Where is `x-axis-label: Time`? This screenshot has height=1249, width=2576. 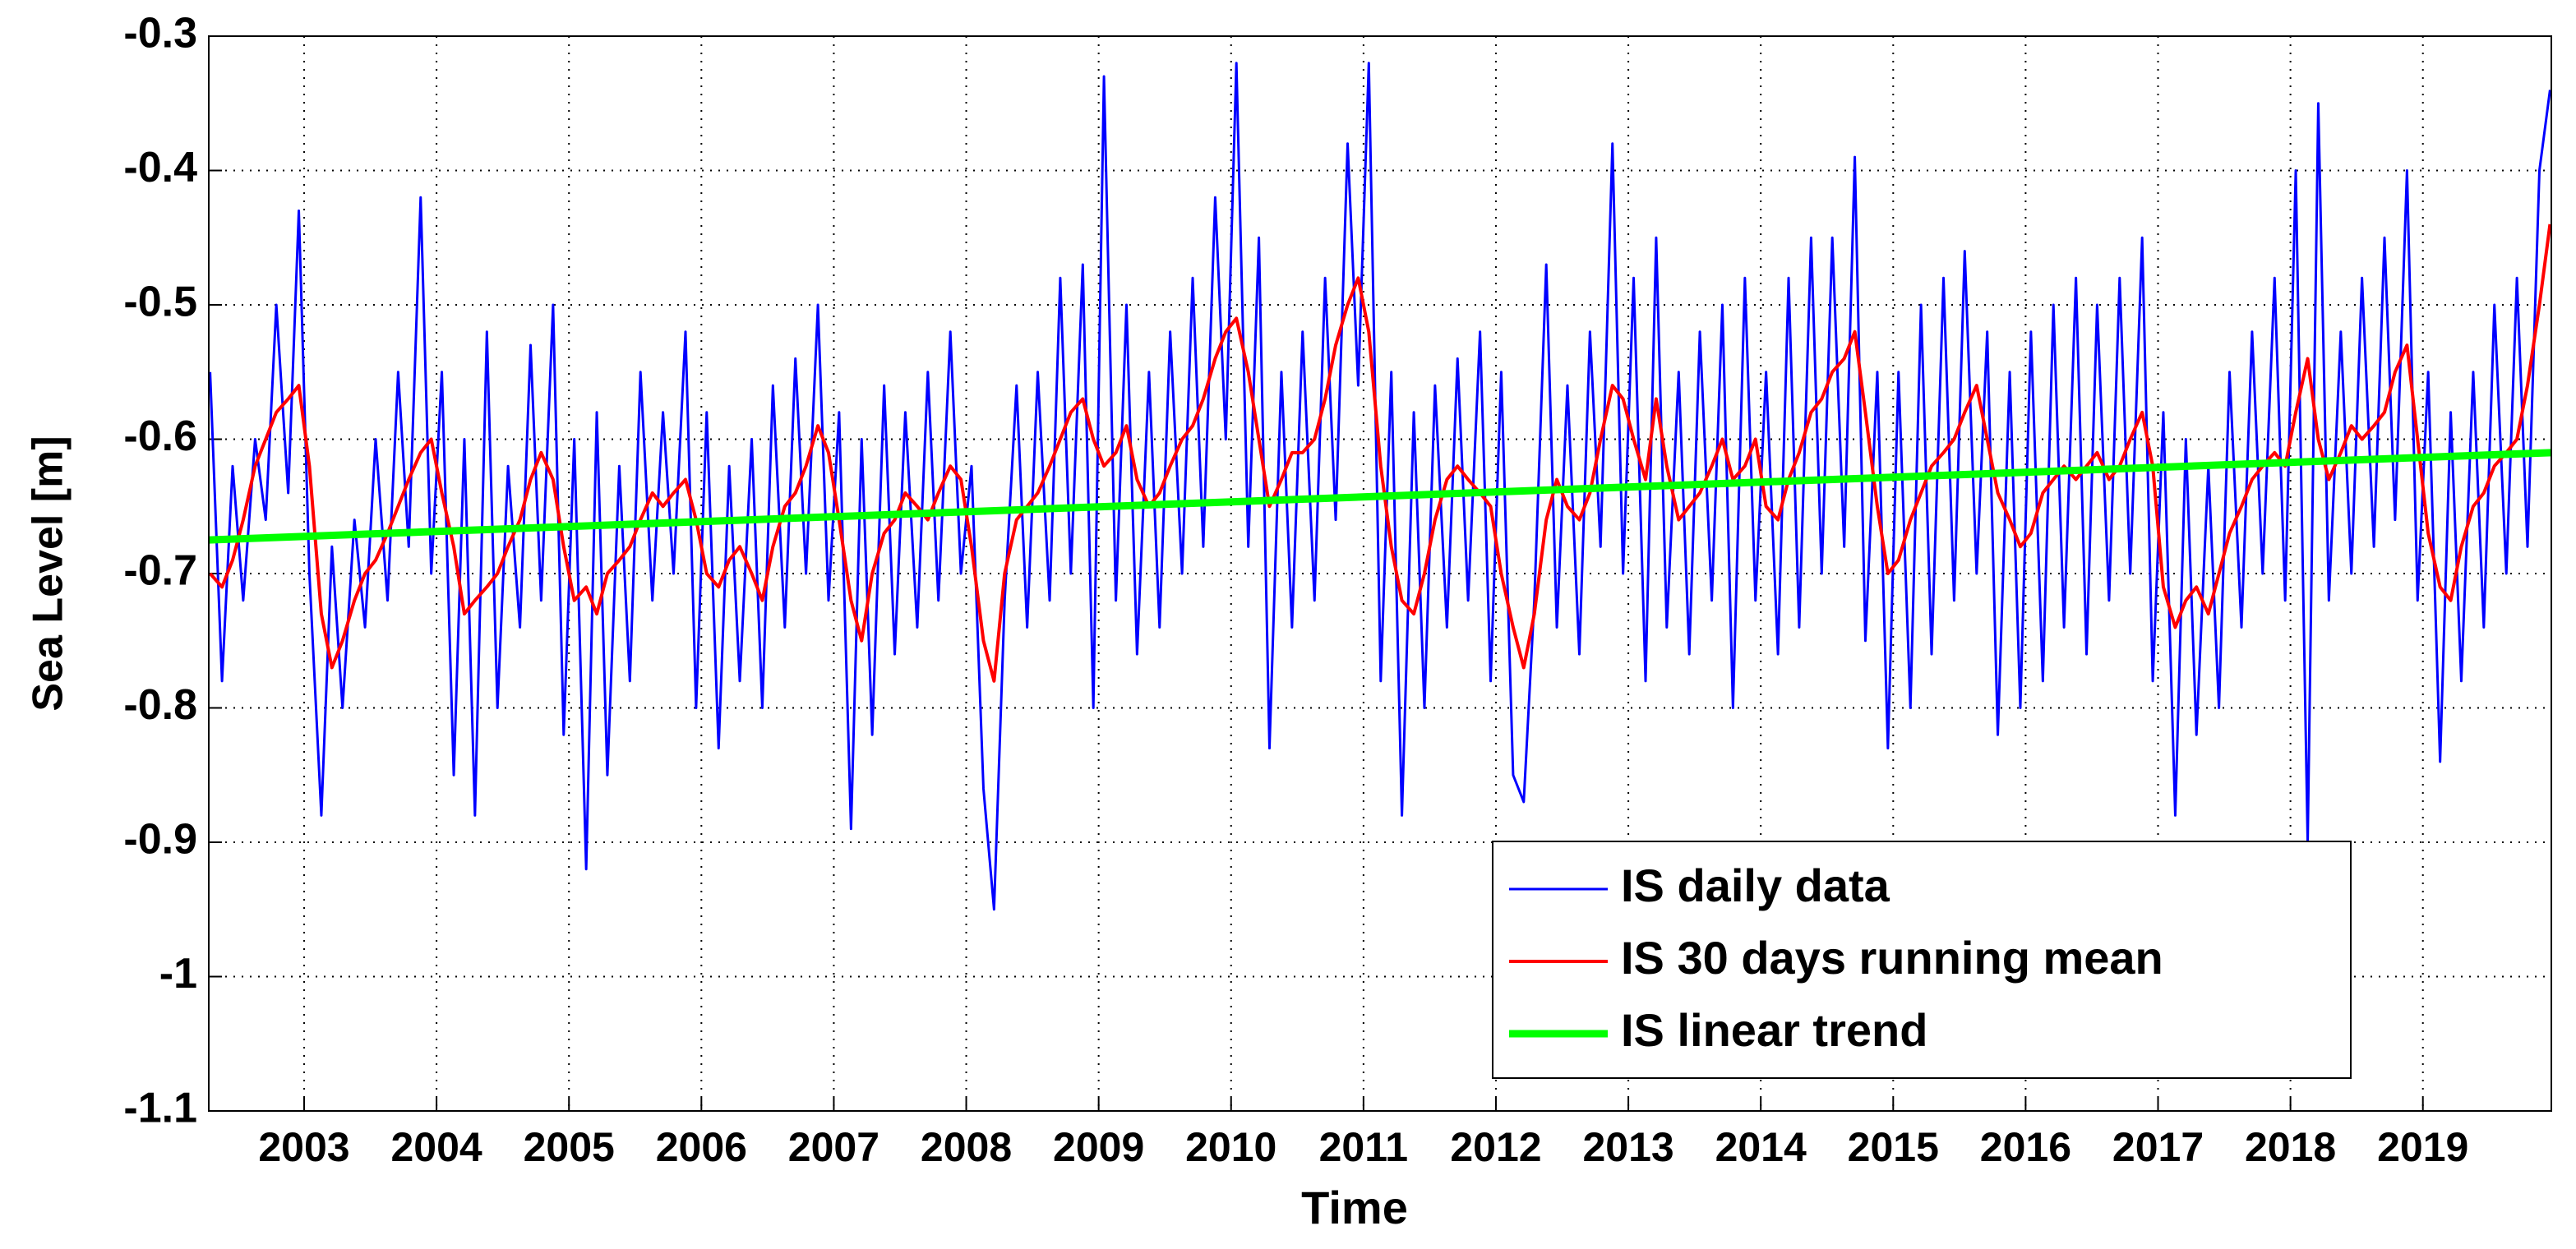
x-axis-label: Time is located at coordinates (1355, 1207).